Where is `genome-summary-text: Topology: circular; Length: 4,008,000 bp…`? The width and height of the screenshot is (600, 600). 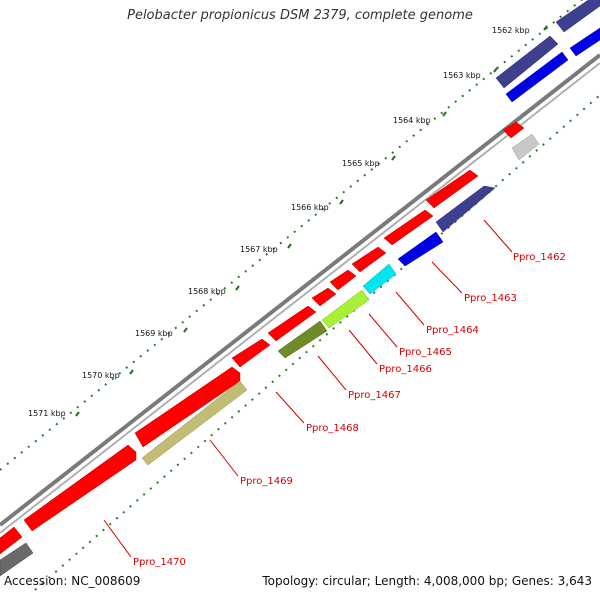
genome-summary-text: Topology: circular; Length: 4,008,000 bp… is located at coordinates (427, 581).